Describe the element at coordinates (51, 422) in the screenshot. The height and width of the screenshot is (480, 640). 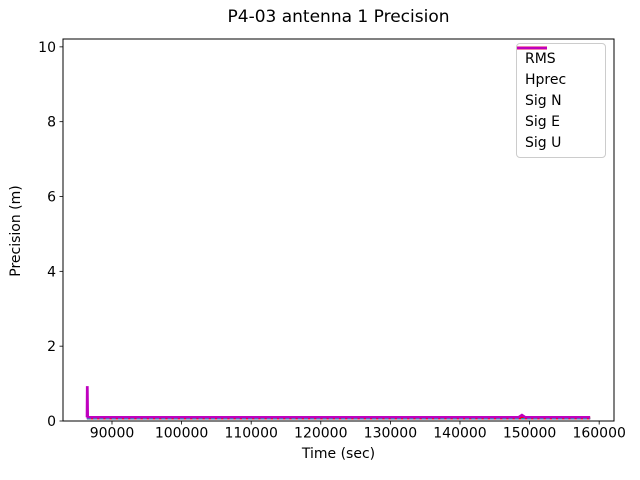
I see `y-tick-label: 0` at that location.